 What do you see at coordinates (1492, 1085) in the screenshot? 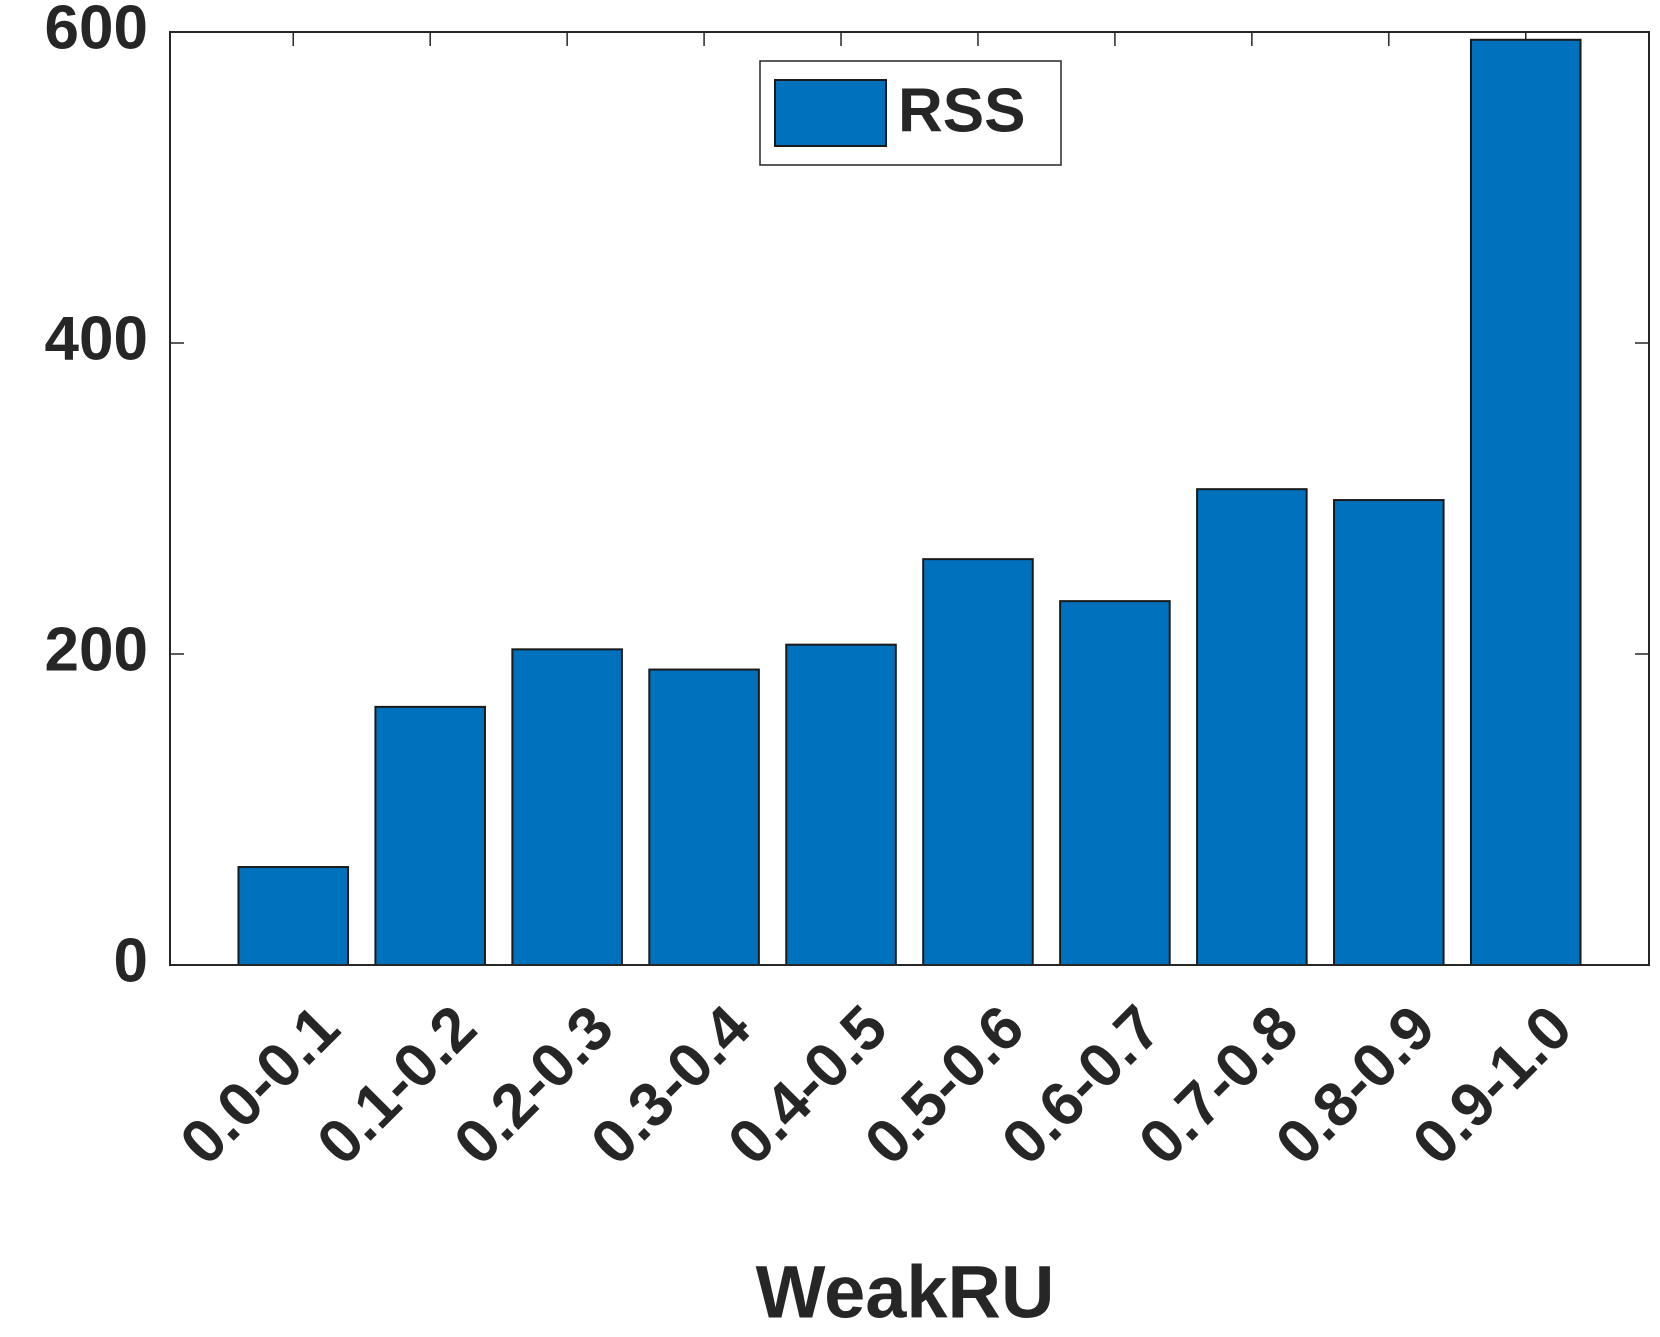
I see `x-tick-label: 0.9-1.0` at bounding box center [1492, 1085].